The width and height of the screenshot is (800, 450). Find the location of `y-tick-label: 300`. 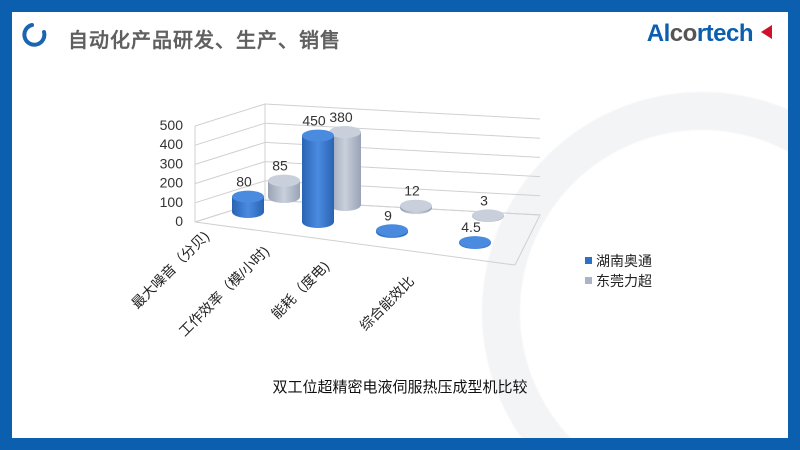

y-tick-label: 300 is located at coordinates (172, 163).